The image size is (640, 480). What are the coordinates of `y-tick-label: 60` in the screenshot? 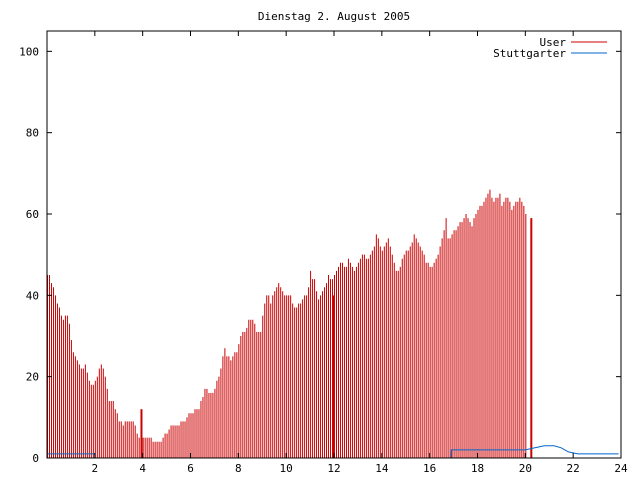 It's located at (32, 214).